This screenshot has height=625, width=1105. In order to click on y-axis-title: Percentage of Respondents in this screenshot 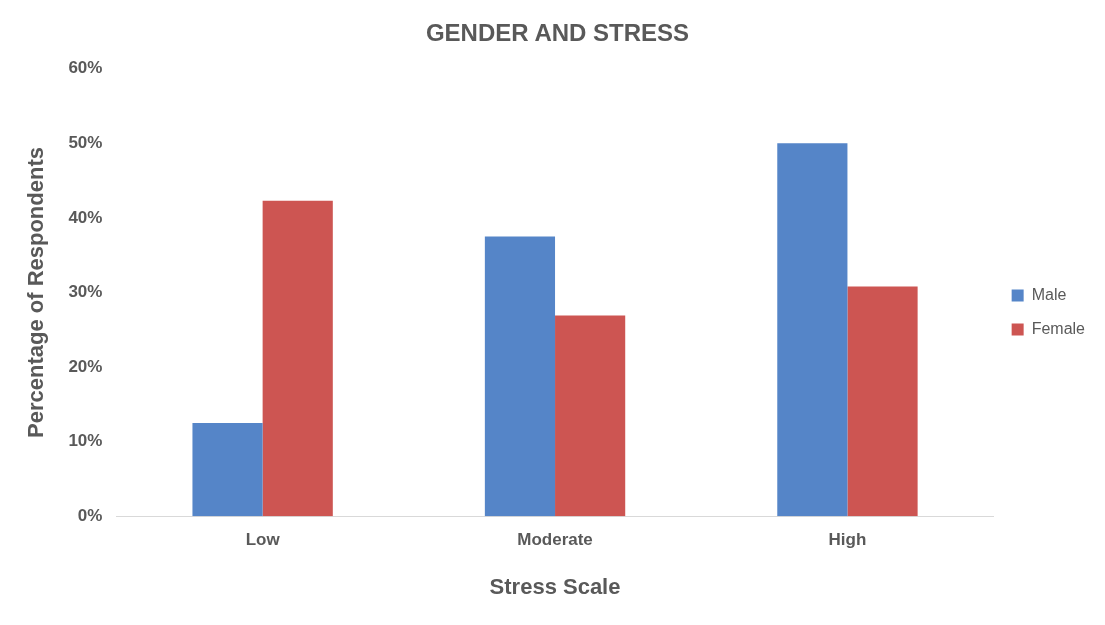, I will do `click(36, 292)`.